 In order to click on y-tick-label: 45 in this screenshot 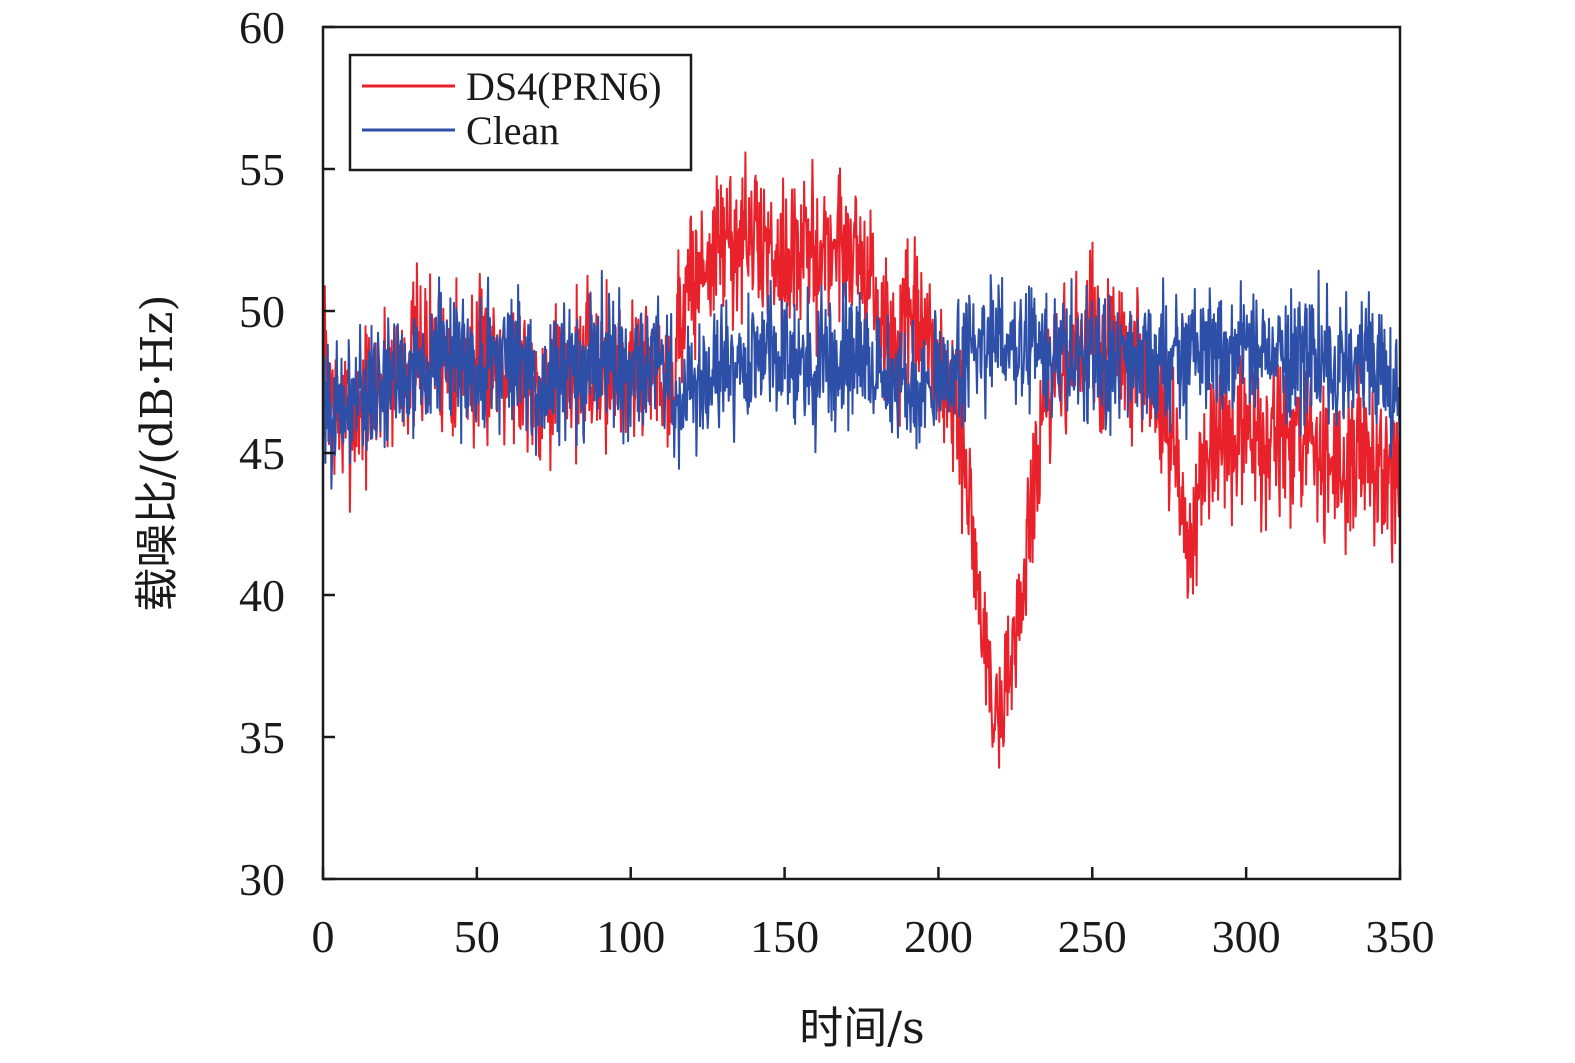, I will do `click(262, 453)`.